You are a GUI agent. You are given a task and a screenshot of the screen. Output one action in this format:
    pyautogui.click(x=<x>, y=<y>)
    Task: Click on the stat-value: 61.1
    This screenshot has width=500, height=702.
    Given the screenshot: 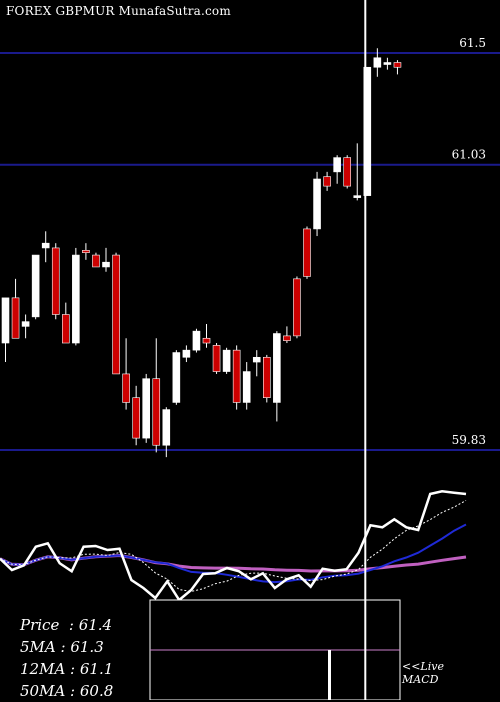 What is the action you would take?
    pyautogui.click(x=96, y=669)
    